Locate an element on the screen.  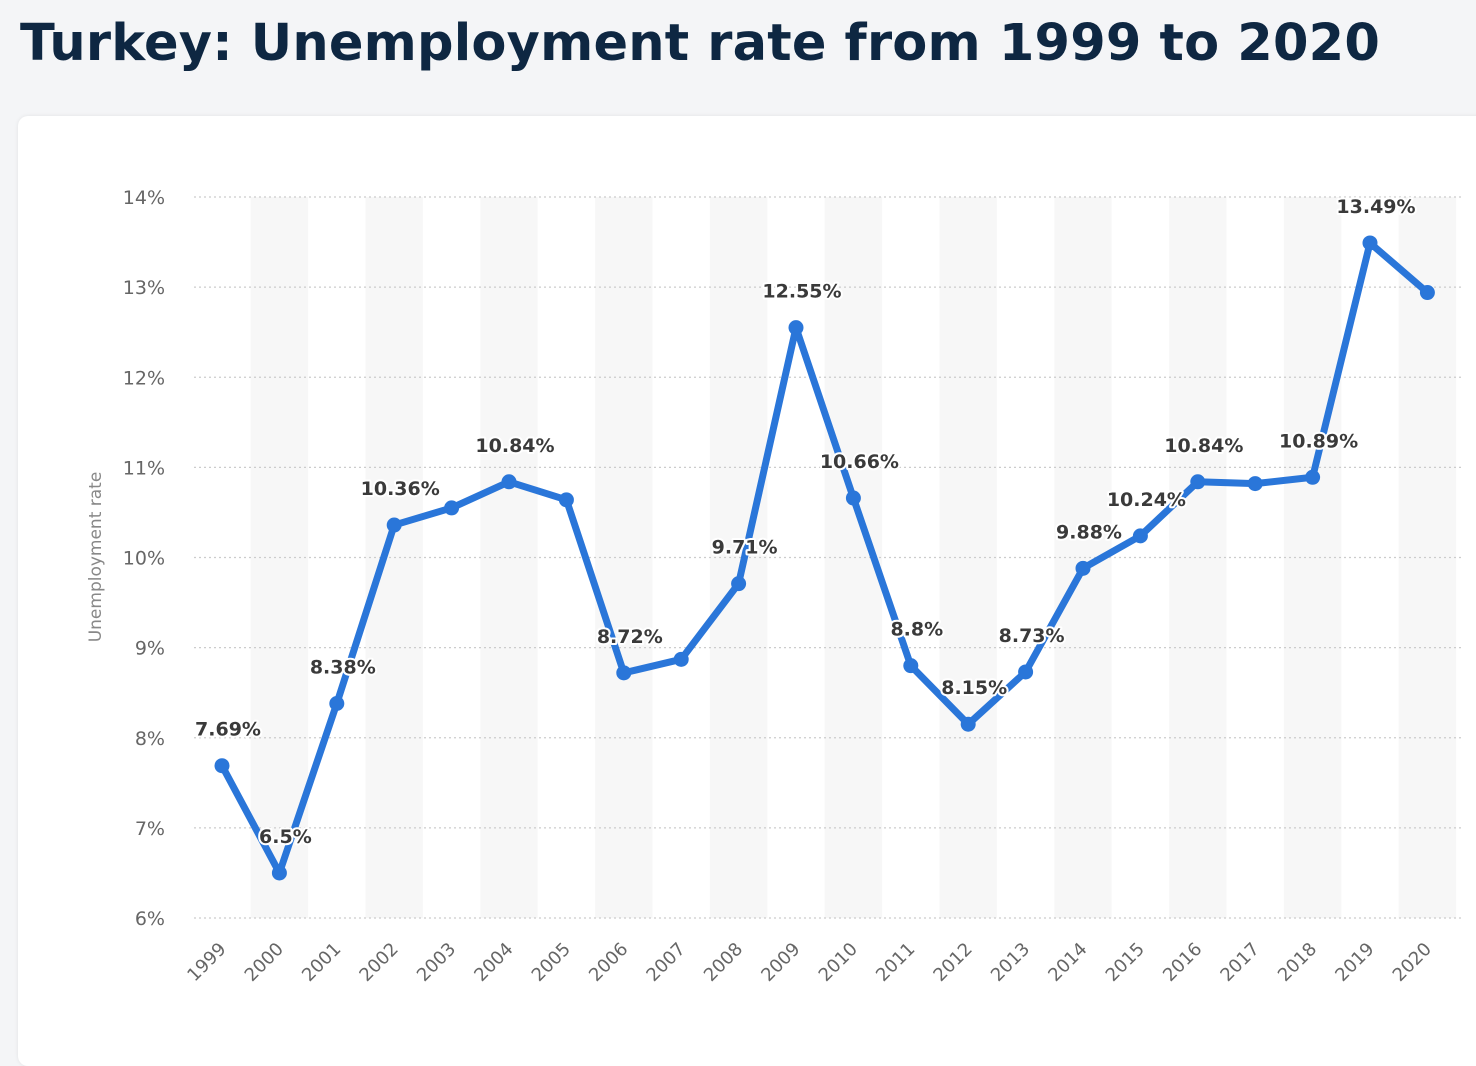
top-strip is located at coordinates (738, 3).